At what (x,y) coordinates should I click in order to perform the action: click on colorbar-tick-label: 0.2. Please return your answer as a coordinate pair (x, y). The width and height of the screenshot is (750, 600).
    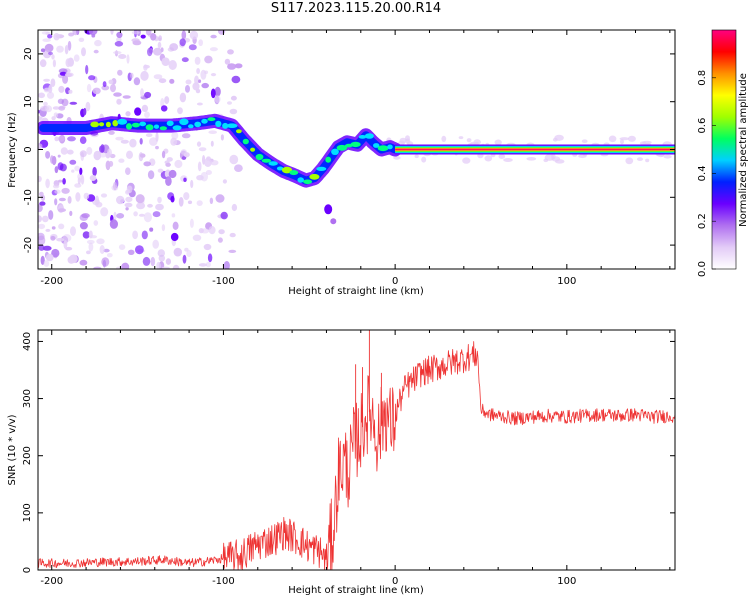
    Looking at the image, I should click on (702, 221).